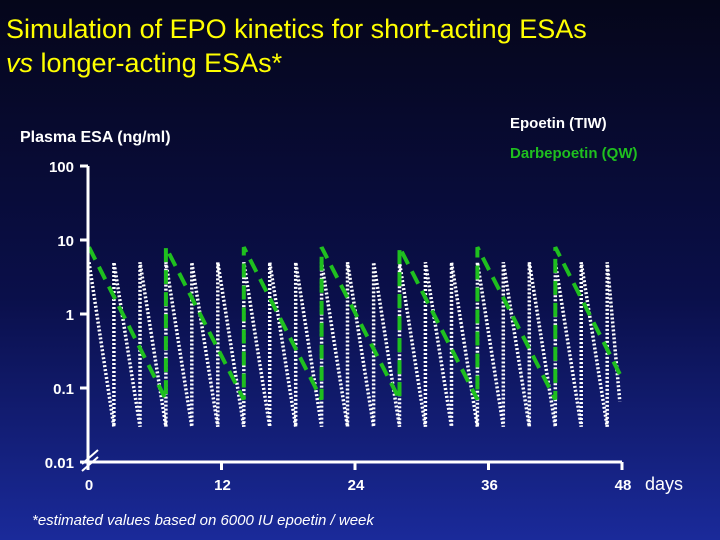 This screenshot has width=720, height=540. What do you see at coordinates (70, 315) in the screenshot?
I see `y-tick-label: 1` at bounding box center [70, 315].